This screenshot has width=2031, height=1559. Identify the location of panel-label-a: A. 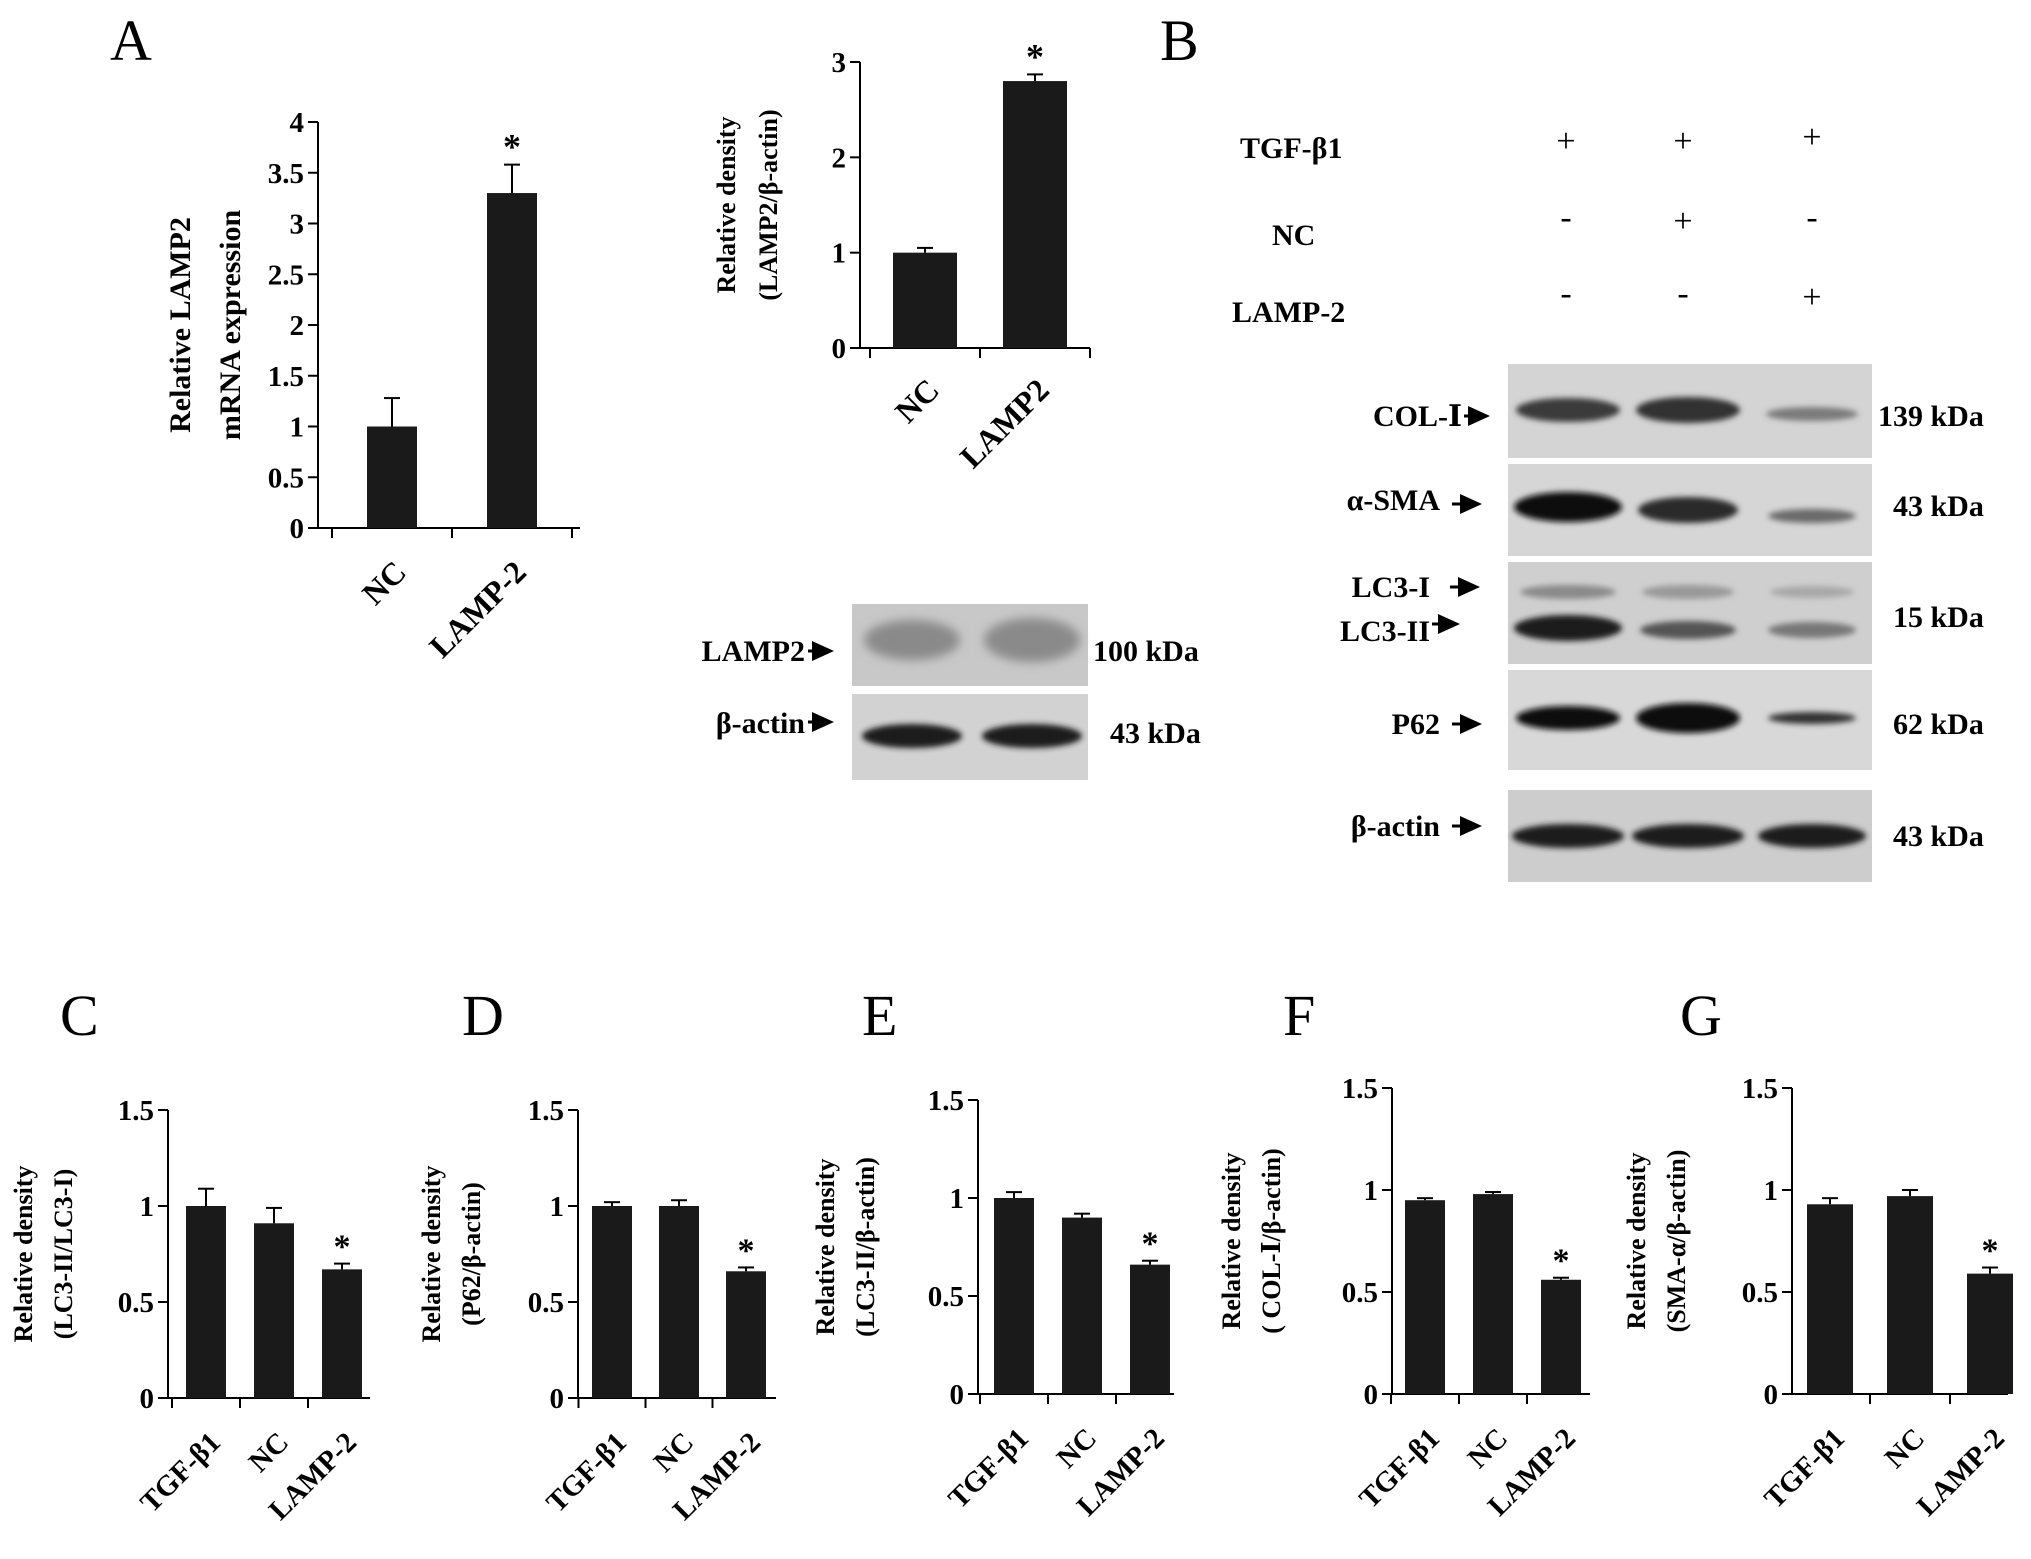
(131, 40).